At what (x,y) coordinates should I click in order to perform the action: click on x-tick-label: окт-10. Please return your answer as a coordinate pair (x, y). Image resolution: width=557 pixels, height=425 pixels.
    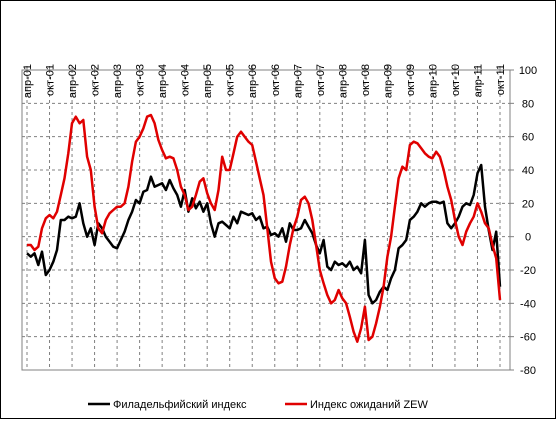
    Looking at the image, I should click on (456, 80).